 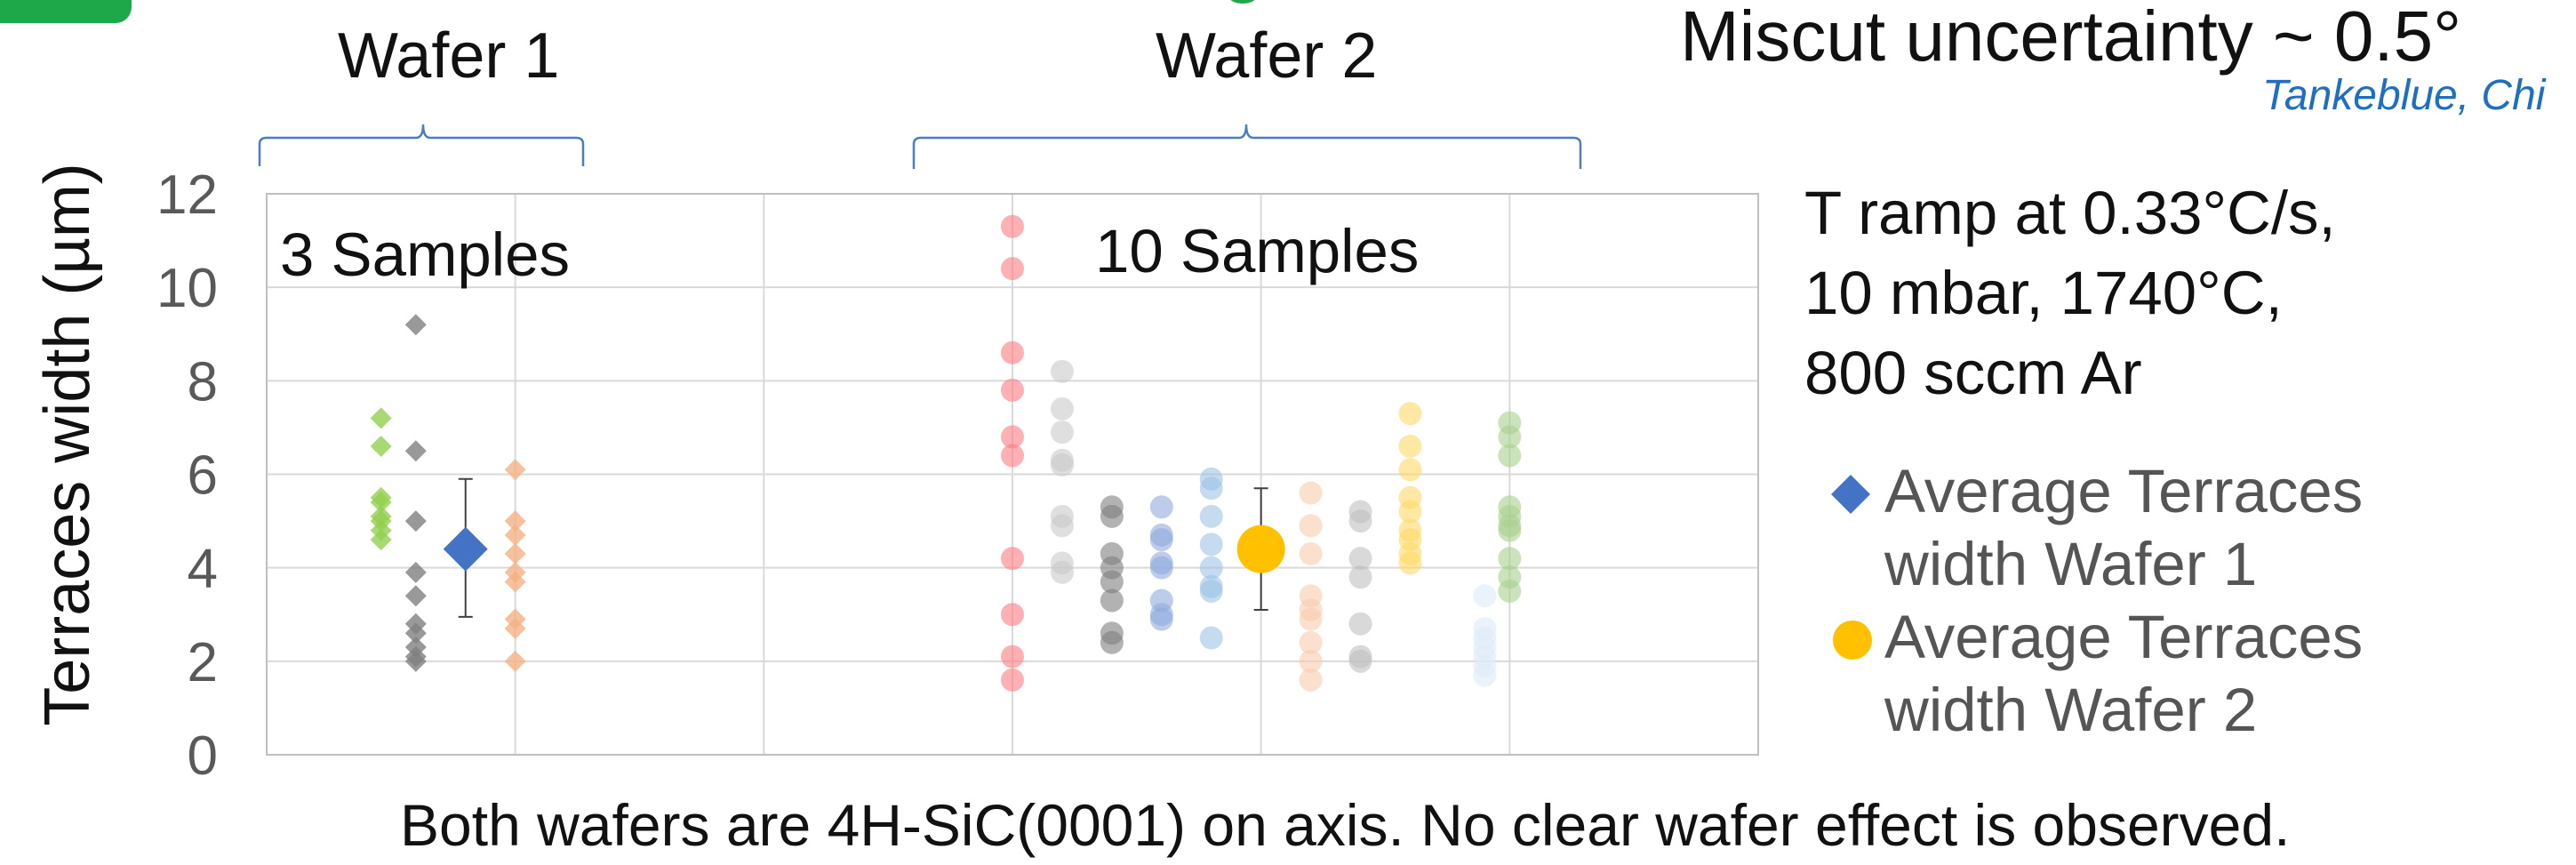 I want to click on legend-label-wafer-1-line-2: width Wafer 1, so click(x=2123, y=564).